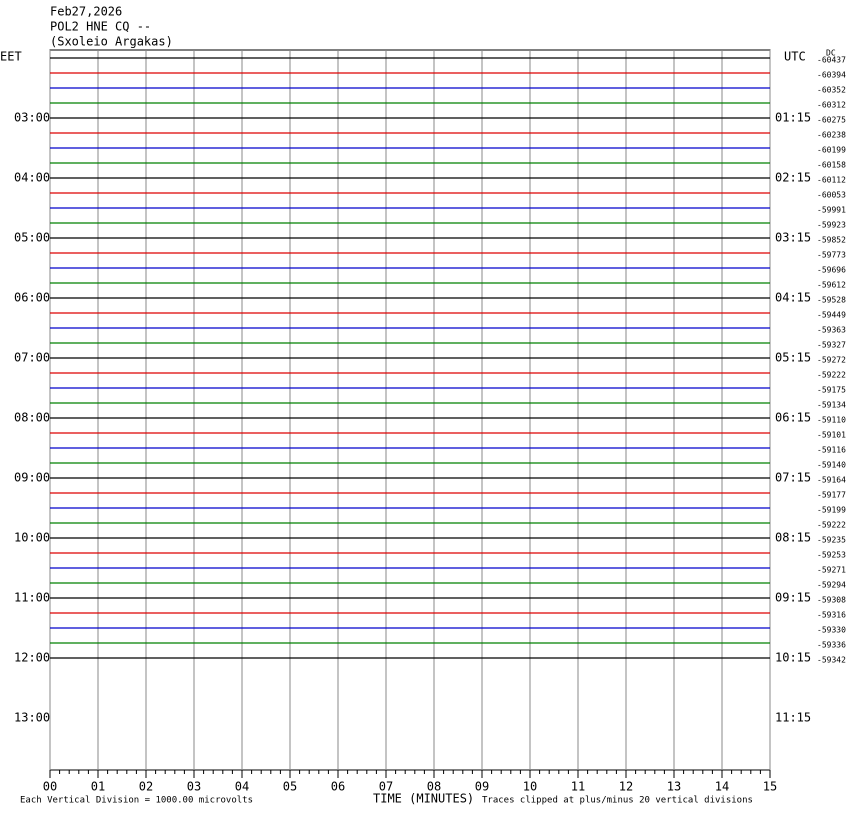 The height and width of the screenshot is (814, 850). I want to click on left-time-label: 07:00, so click(32, 358).